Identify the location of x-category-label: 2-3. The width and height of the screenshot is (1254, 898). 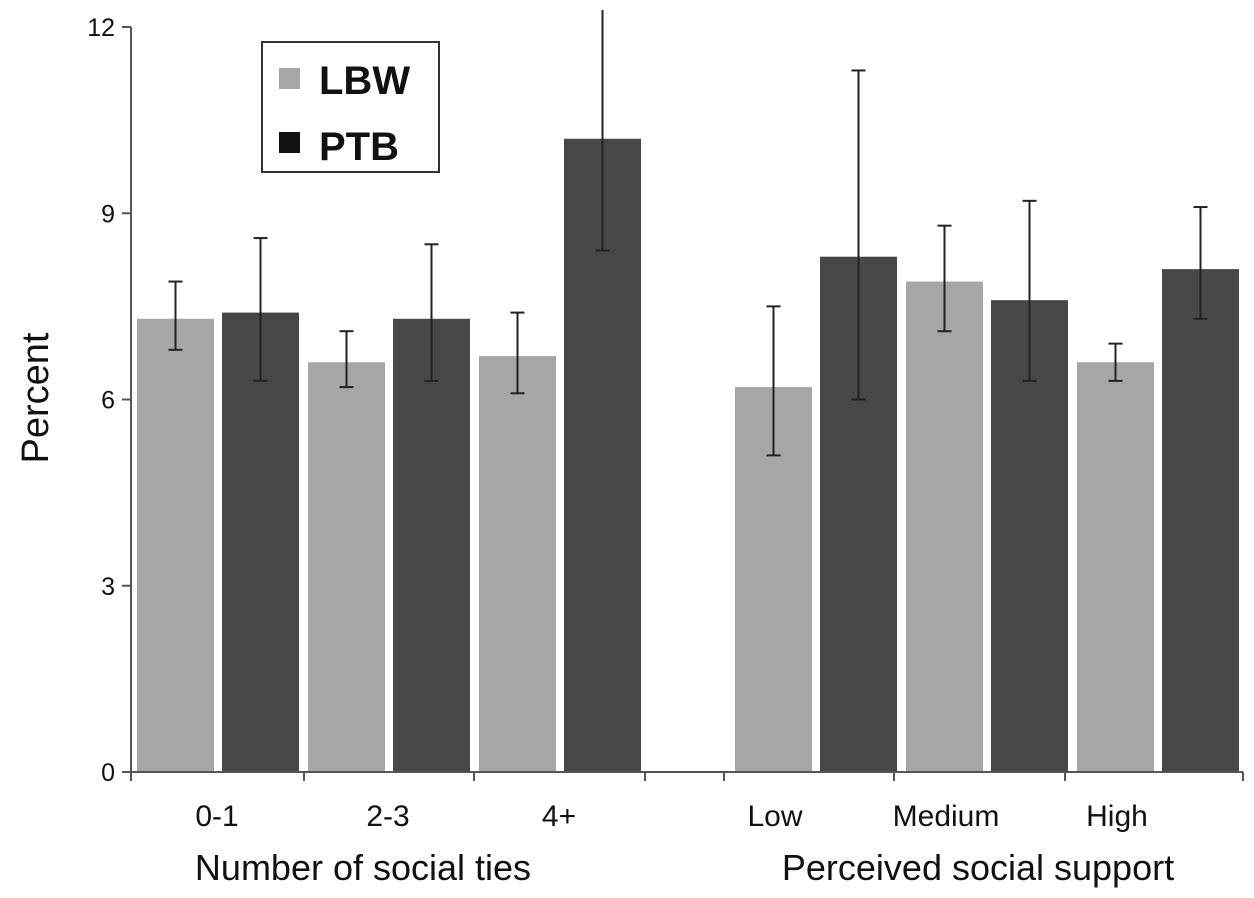
(387, 816).